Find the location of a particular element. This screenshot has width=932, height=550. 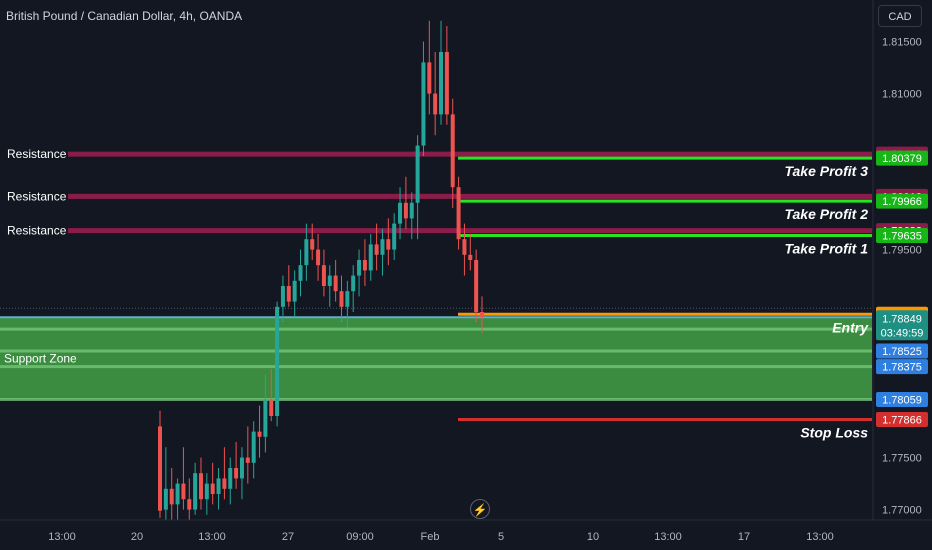

take-profit-label: Take Profit 3 is located at coordinates (826, 171).